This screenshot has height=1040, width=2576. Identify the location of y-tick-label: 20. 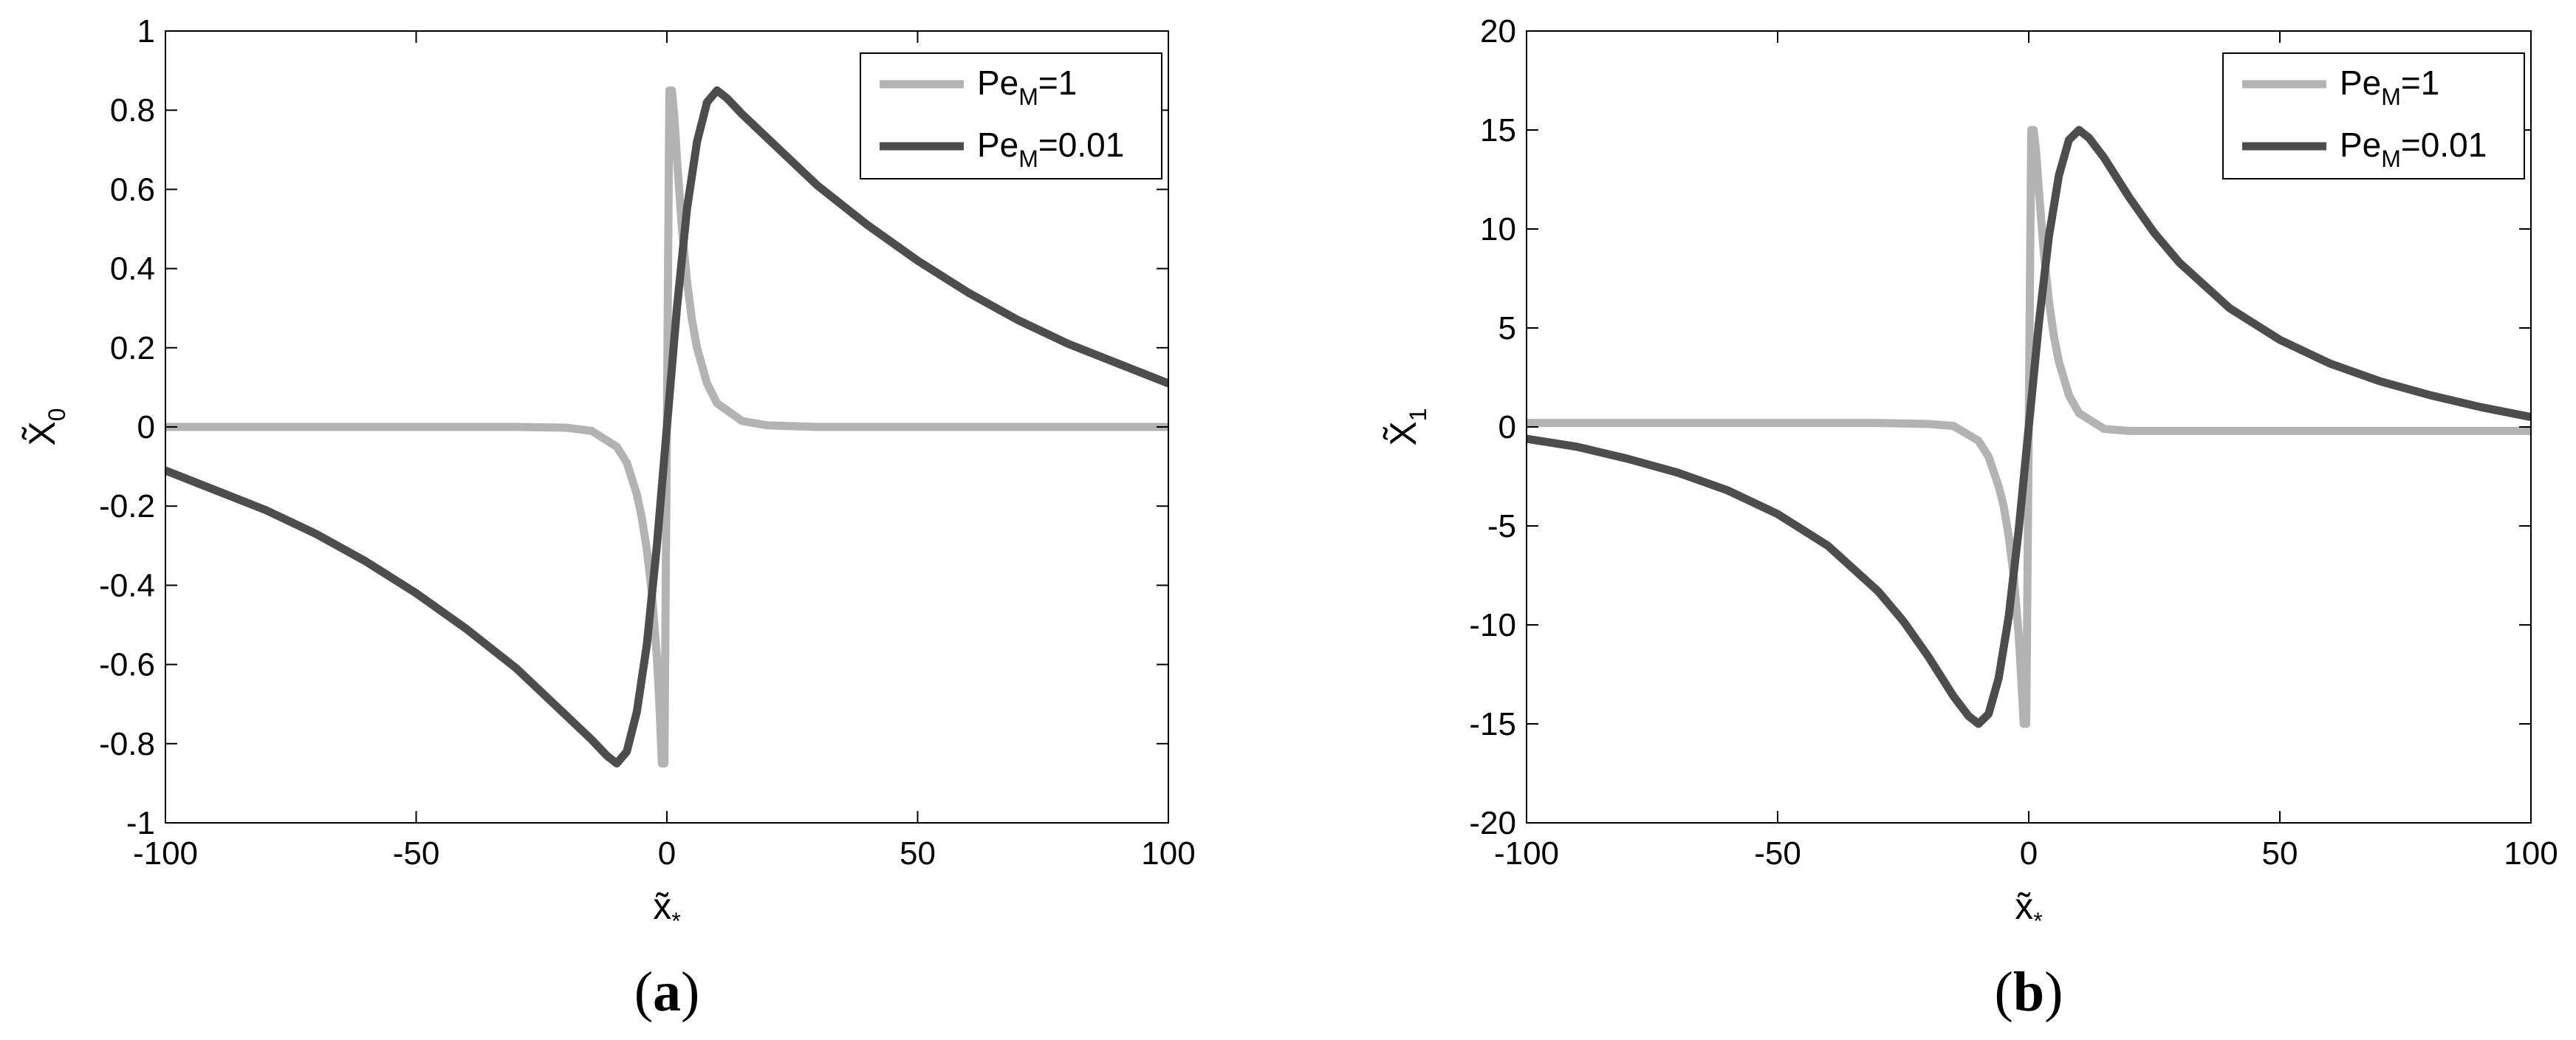
(1498, 31).